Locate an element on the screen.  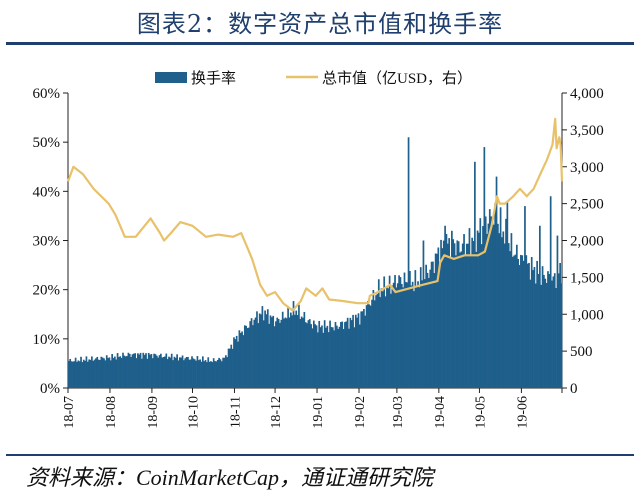
x-tick-label: 19-02 is located at coordinates (360, 412).